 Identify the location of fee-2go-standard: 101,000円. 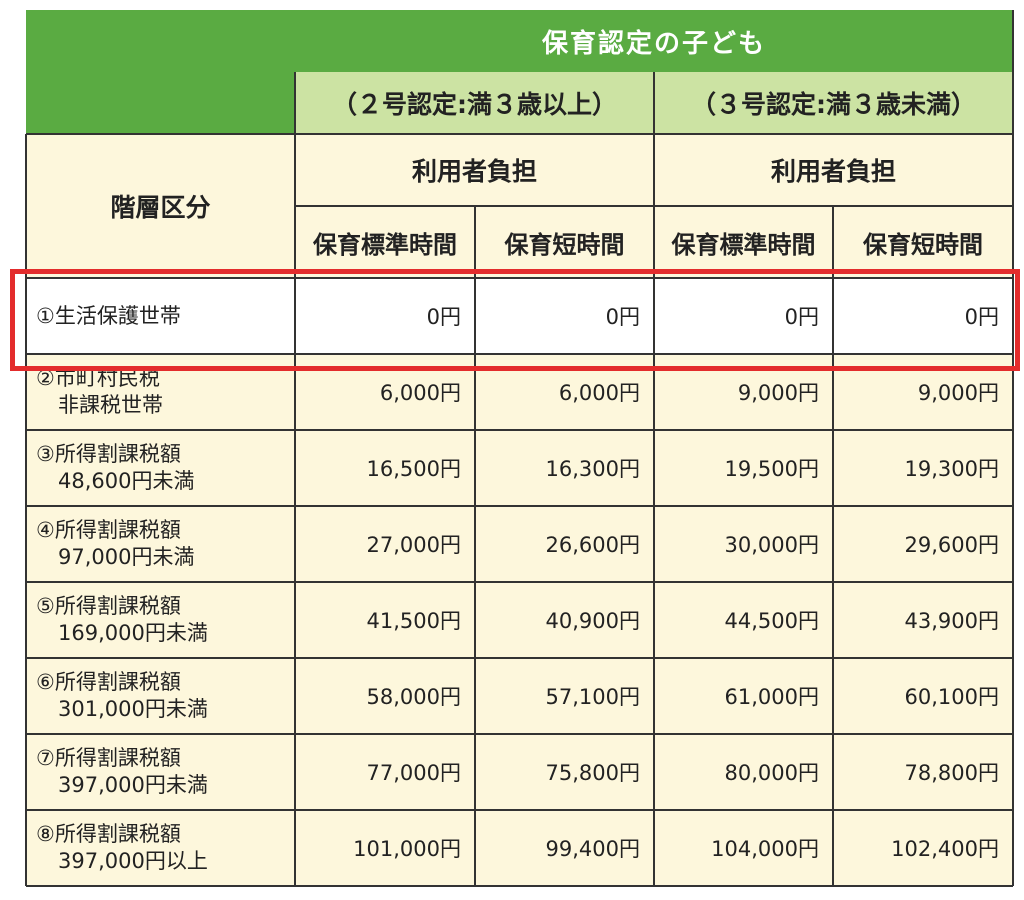
(385, 848).